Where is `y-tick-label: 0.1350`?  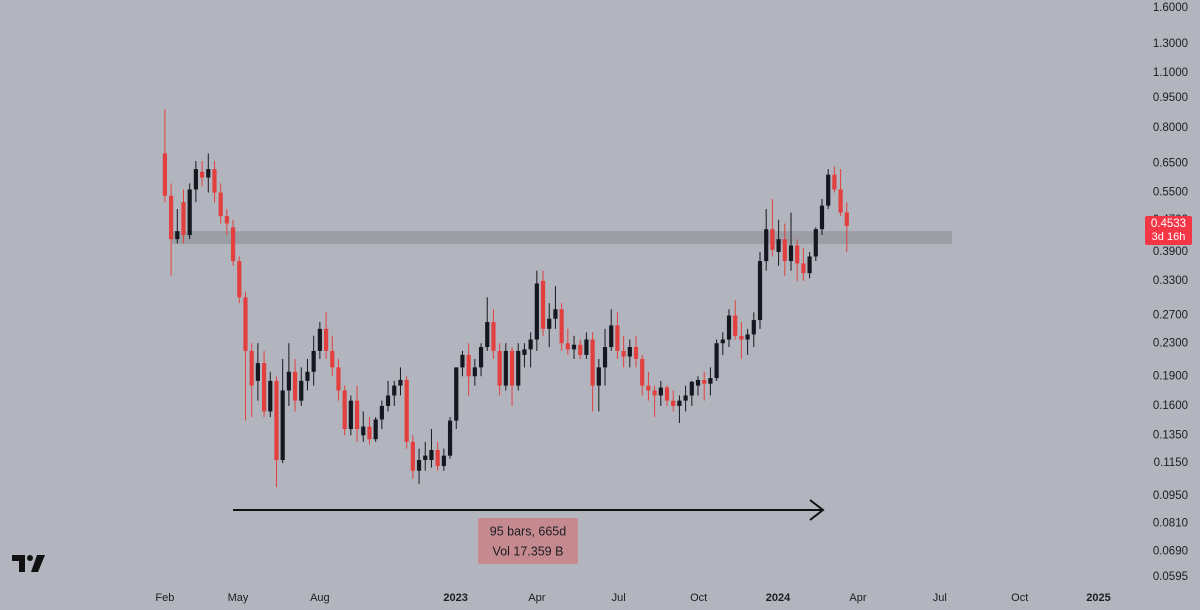
y-tick-label: 0.1350 is located at coordinates (1170, 435).